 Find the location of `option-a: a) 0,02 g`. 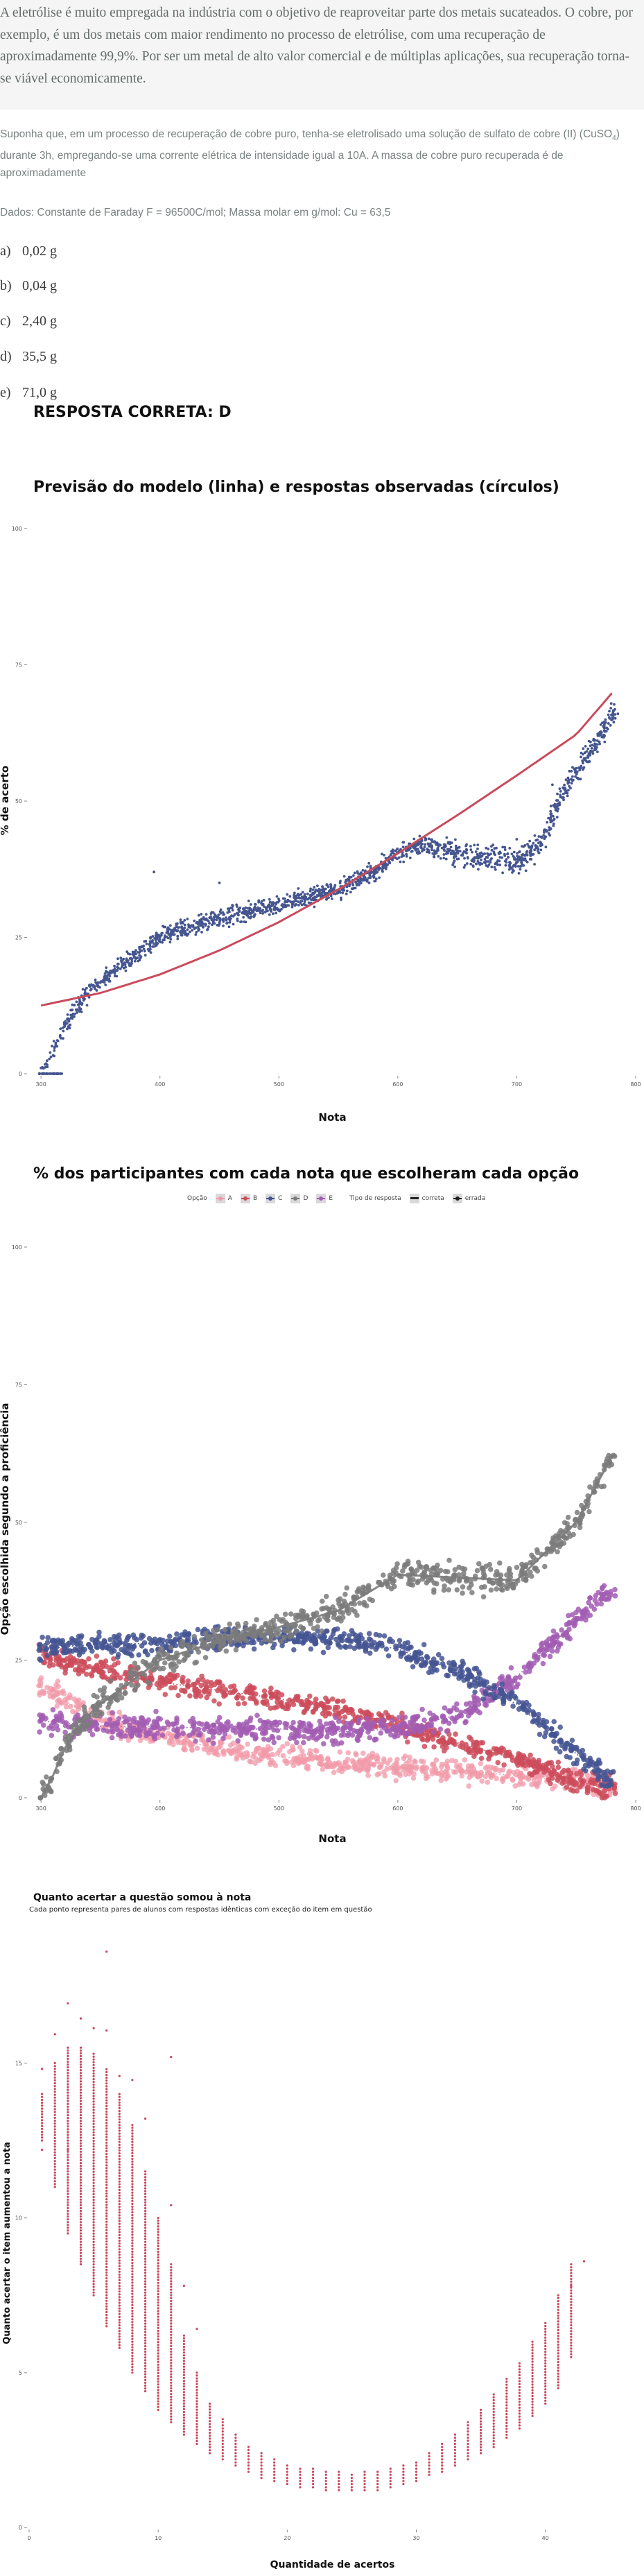

option-a: a) 0,02 g is located at coordinates (28, 251).